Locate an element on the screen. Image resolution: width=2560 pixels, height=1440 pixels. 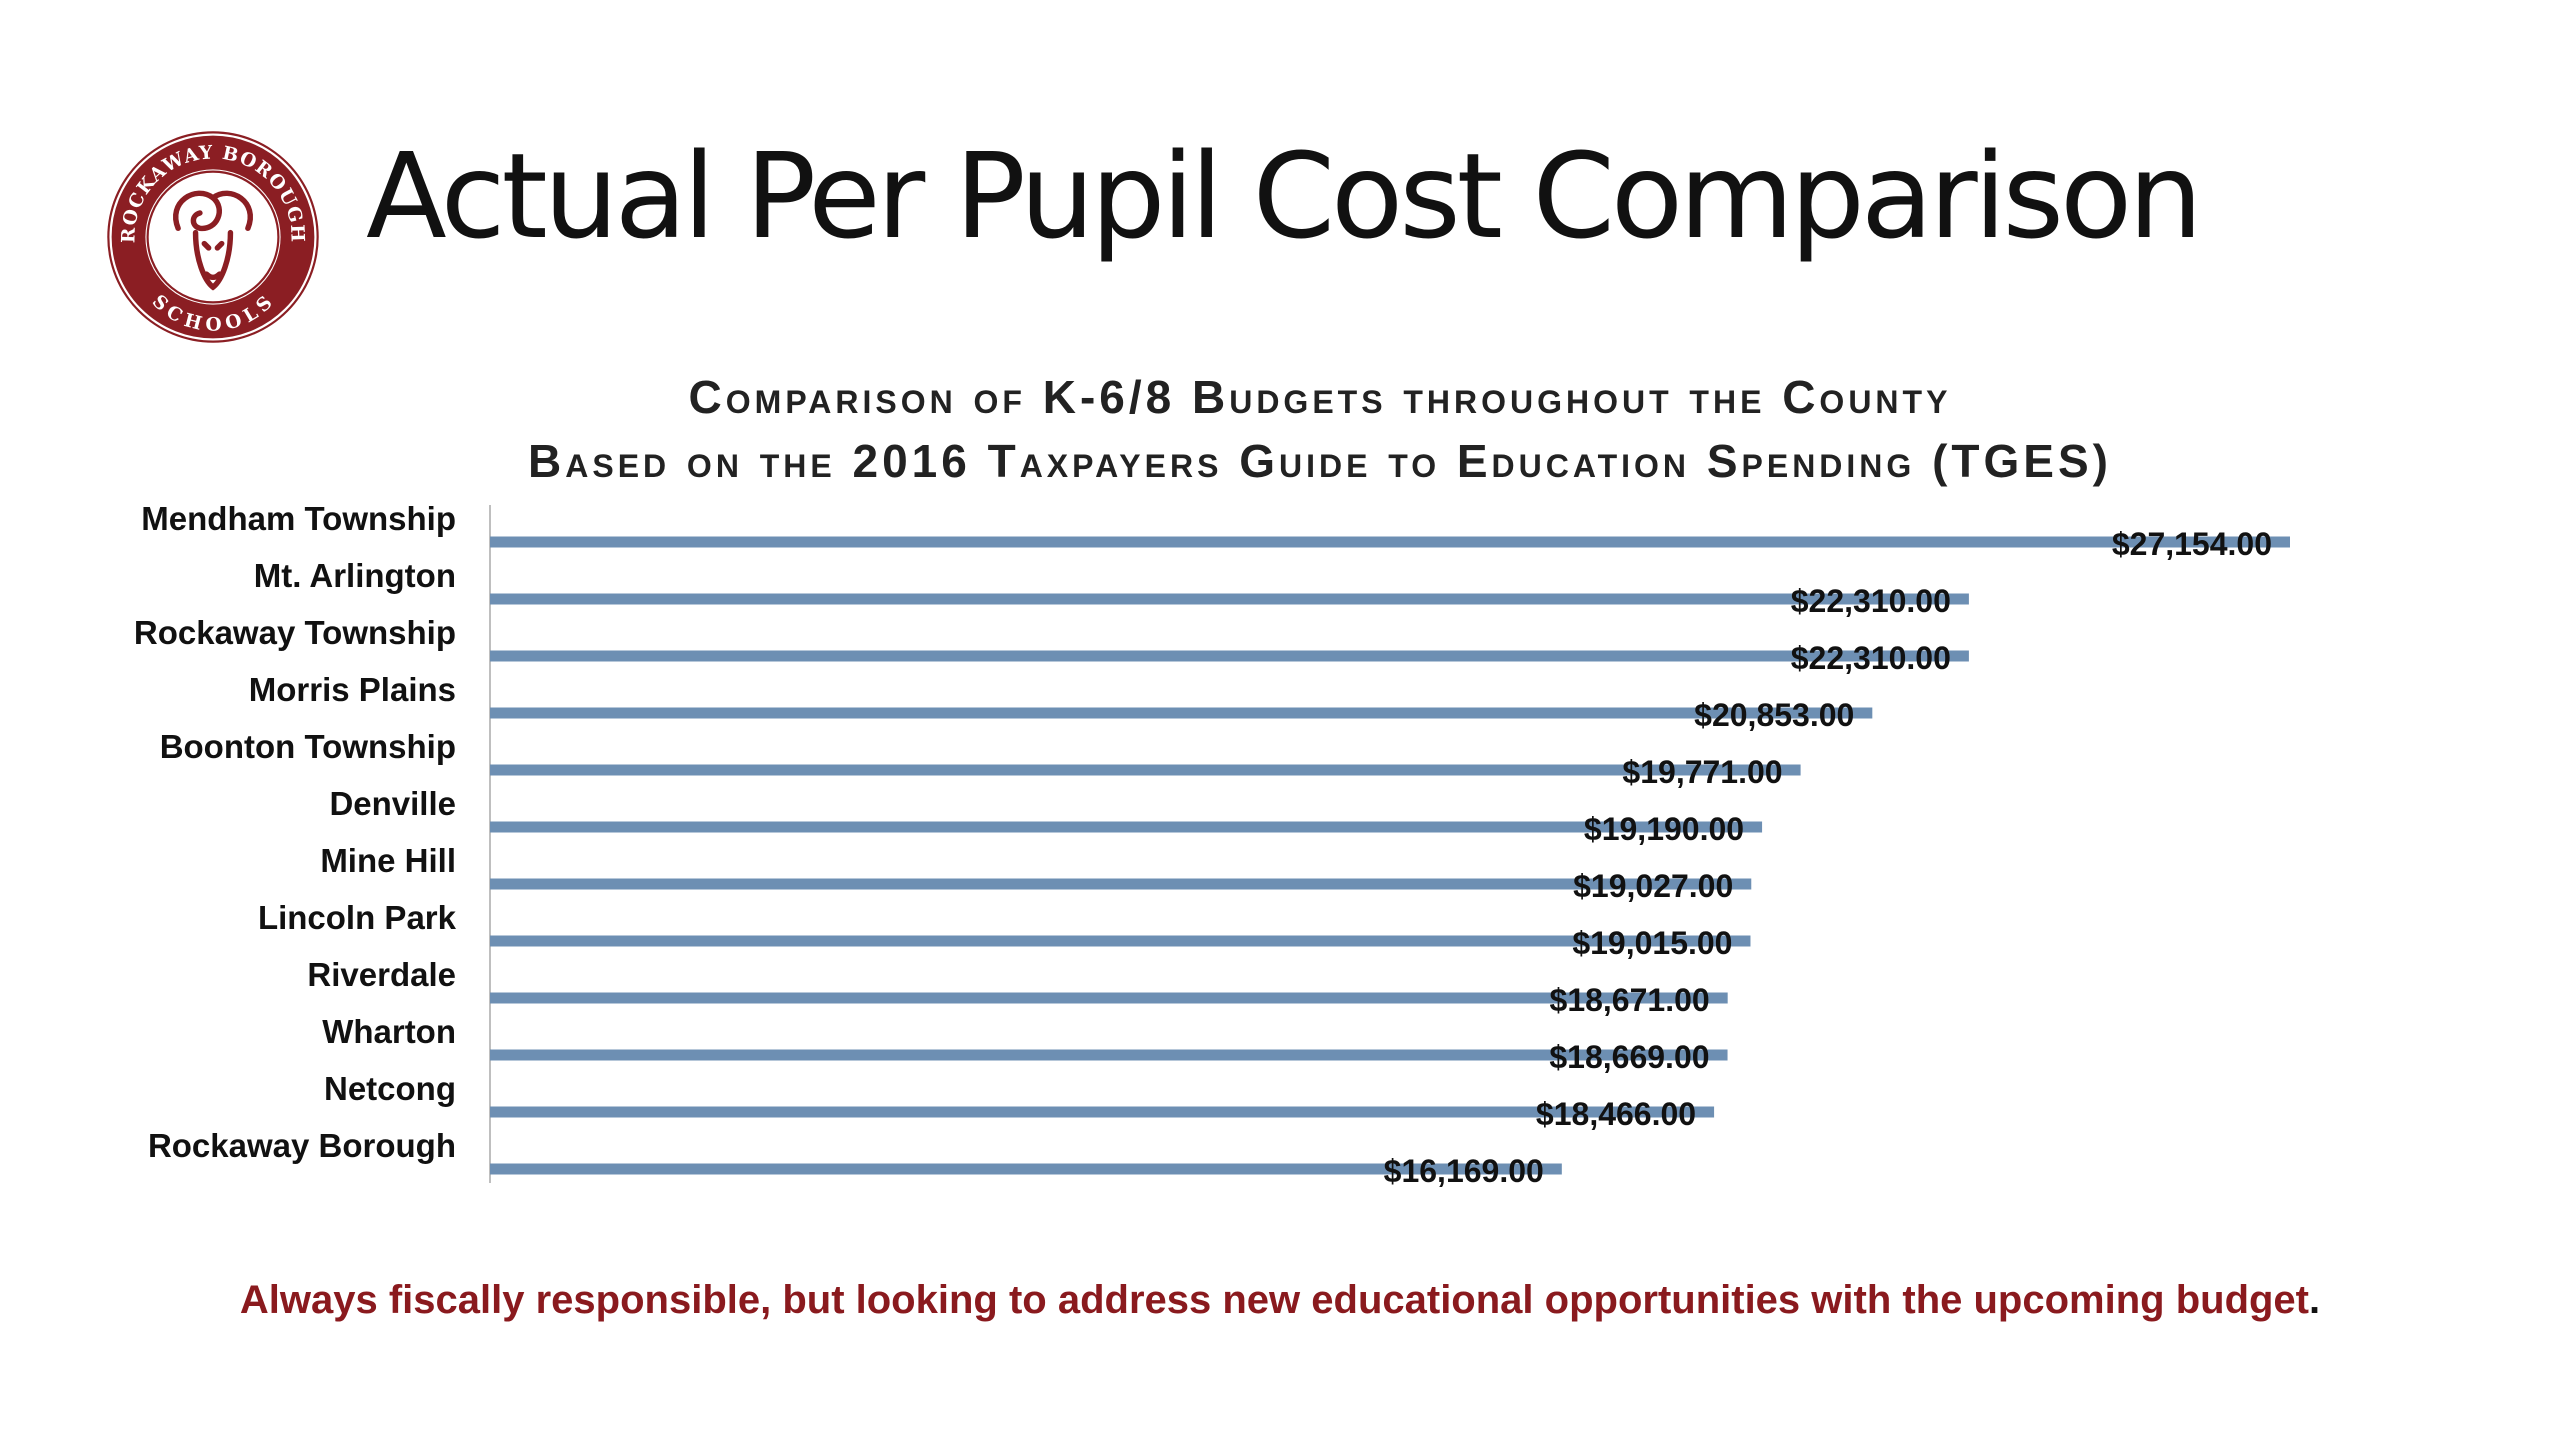
category-label: Mine Hill is located at coordinates (388, 860).